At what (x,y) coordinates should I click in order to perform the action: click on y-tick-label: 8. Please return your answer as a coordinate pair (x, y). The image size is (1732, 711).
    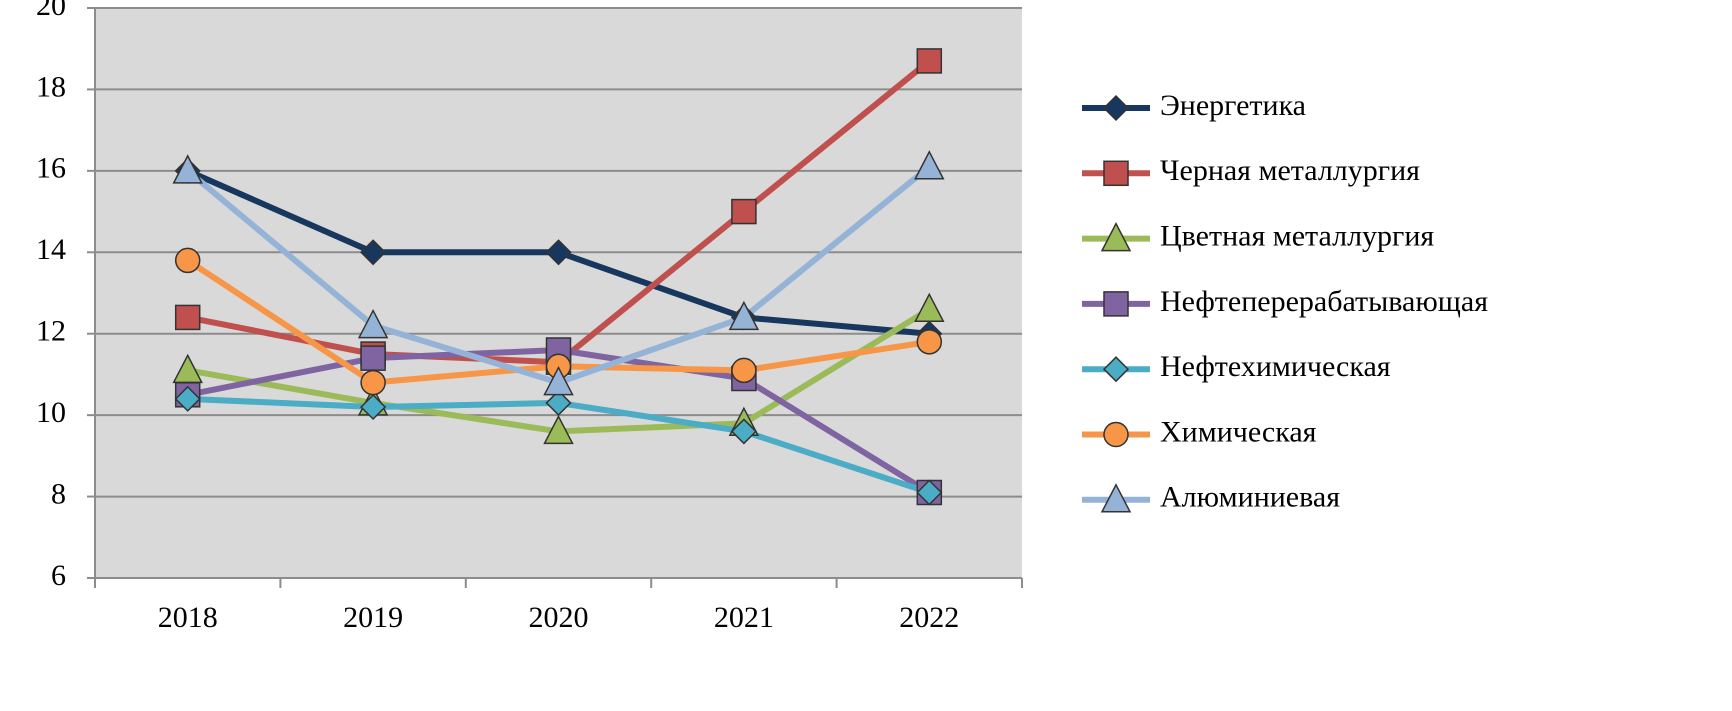
    Looking at the image, I should click on (58, 493).